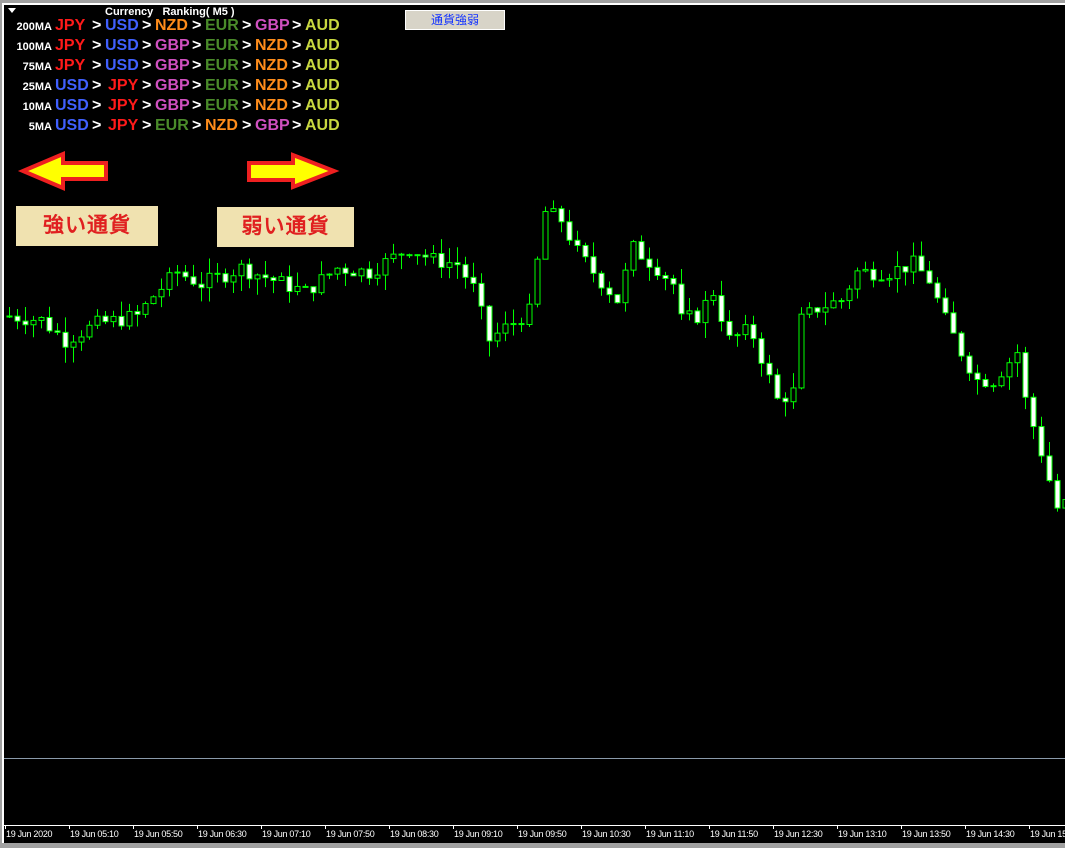  I want to click on time-label: 19 Jun 13:10, so click(862, 834).